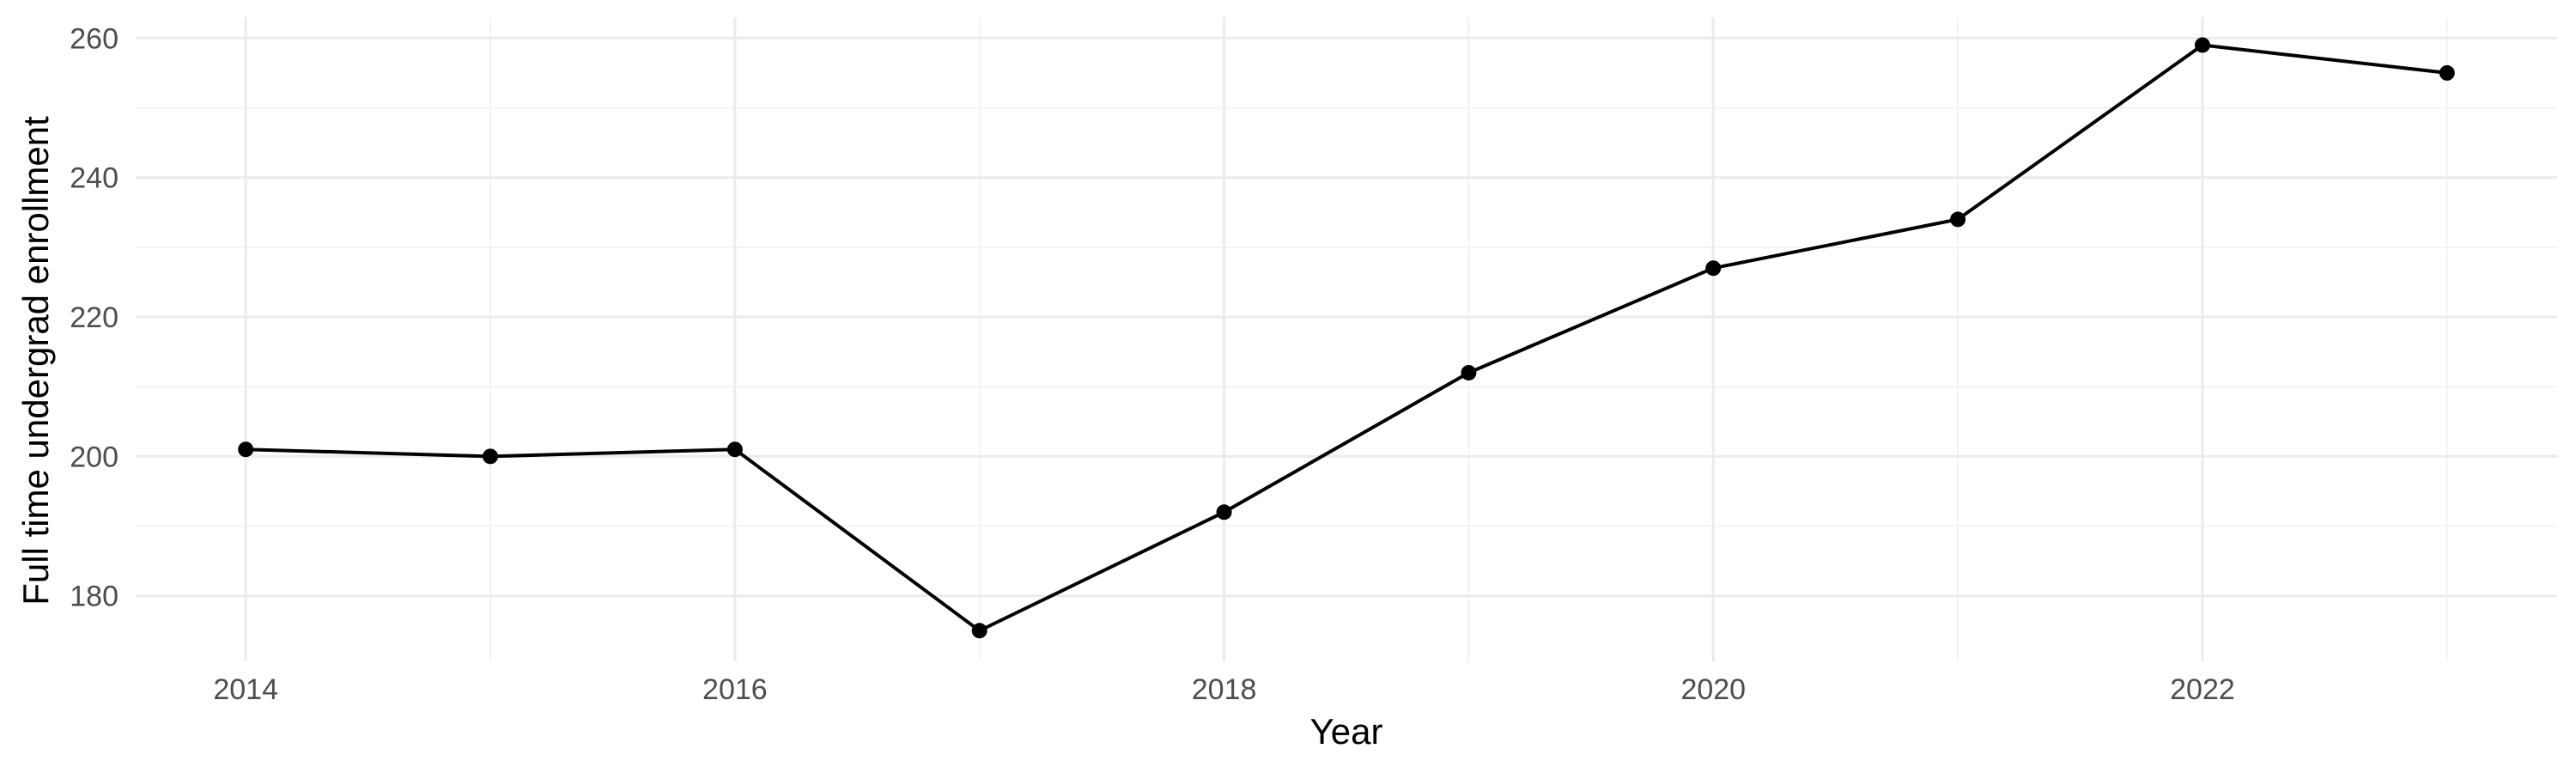 This screenshot has height=773, width=2576. I want to click on y-tick-label: 220, so click(94, 317).